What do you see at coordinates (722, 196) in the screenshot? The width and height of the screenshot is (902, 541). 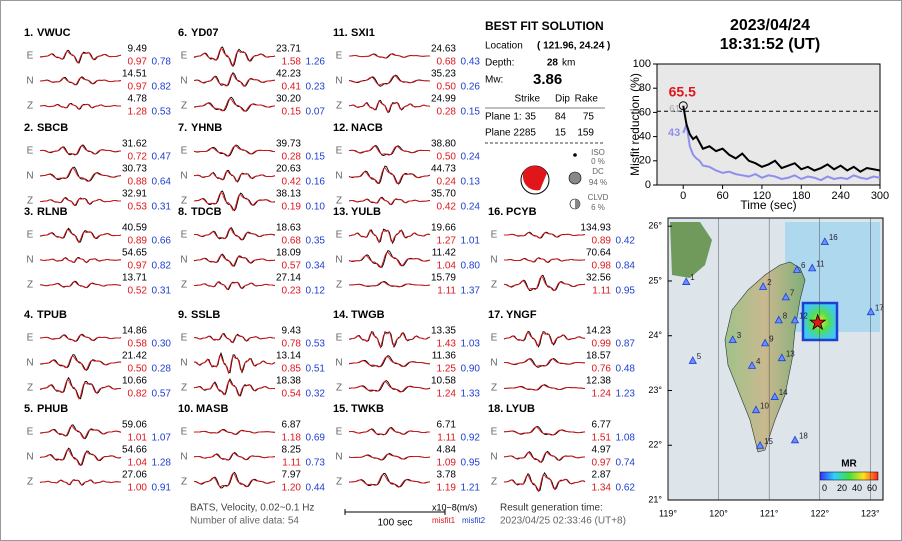 I see `x-tick-label: 60` at bounding box center [722, 196].